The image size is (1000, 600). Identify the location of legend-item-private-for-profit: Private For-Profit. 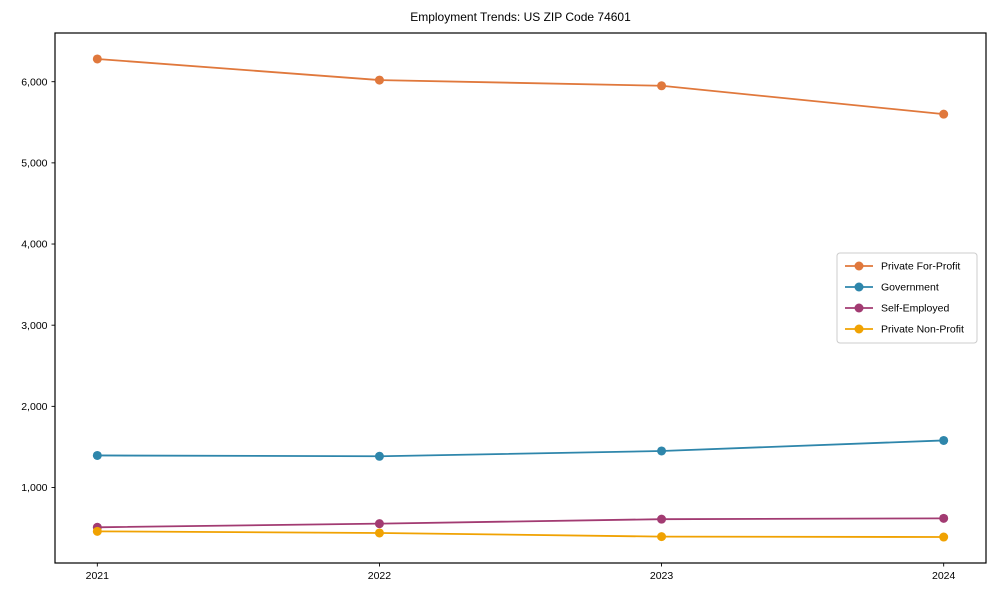
(902, 267).